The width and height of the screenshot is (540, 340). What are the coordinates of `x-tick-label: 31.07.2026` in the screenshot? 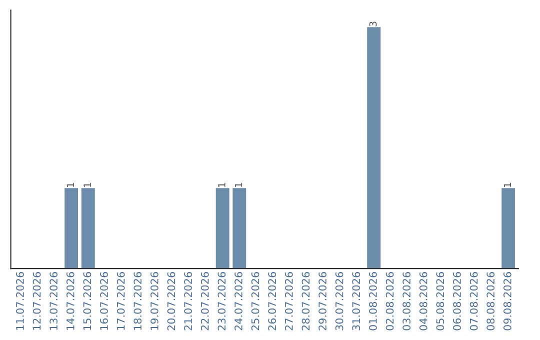 It's located at (356, 301).